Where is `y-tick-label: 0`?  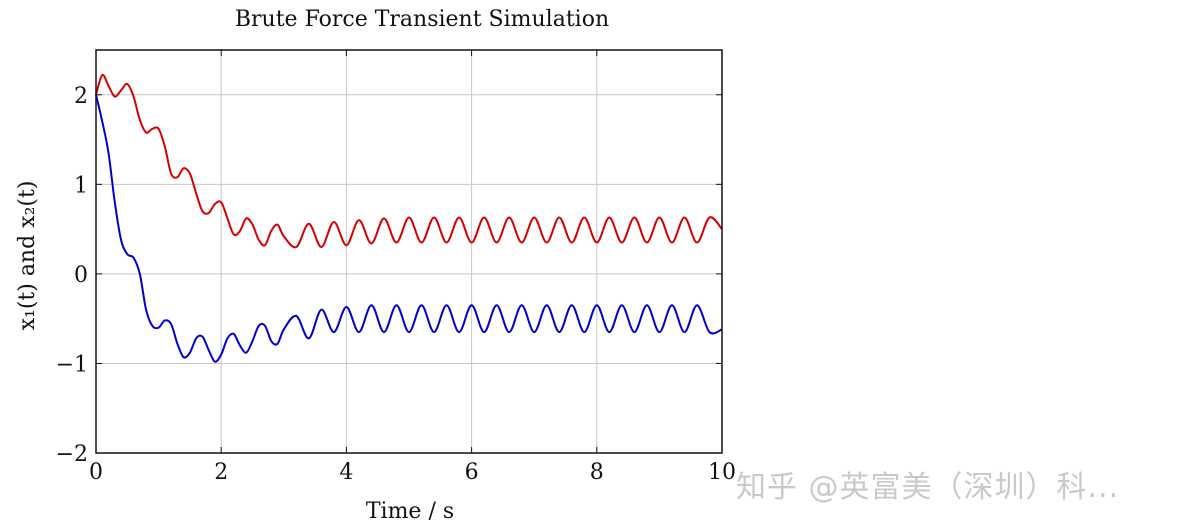
y-tick-label: 0 is located at coordinates (81, 275).